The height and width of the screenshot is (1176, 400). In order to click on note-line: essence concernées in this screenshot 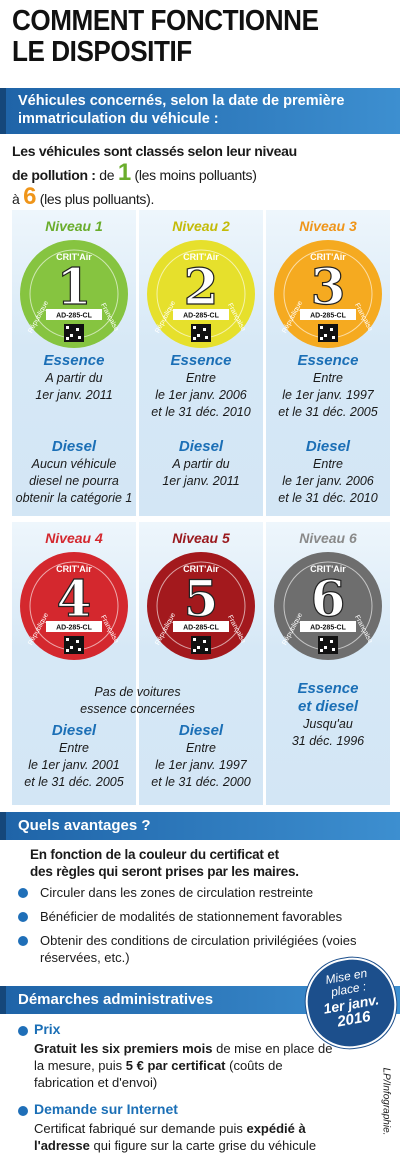, I will do `click(137, 709)`.